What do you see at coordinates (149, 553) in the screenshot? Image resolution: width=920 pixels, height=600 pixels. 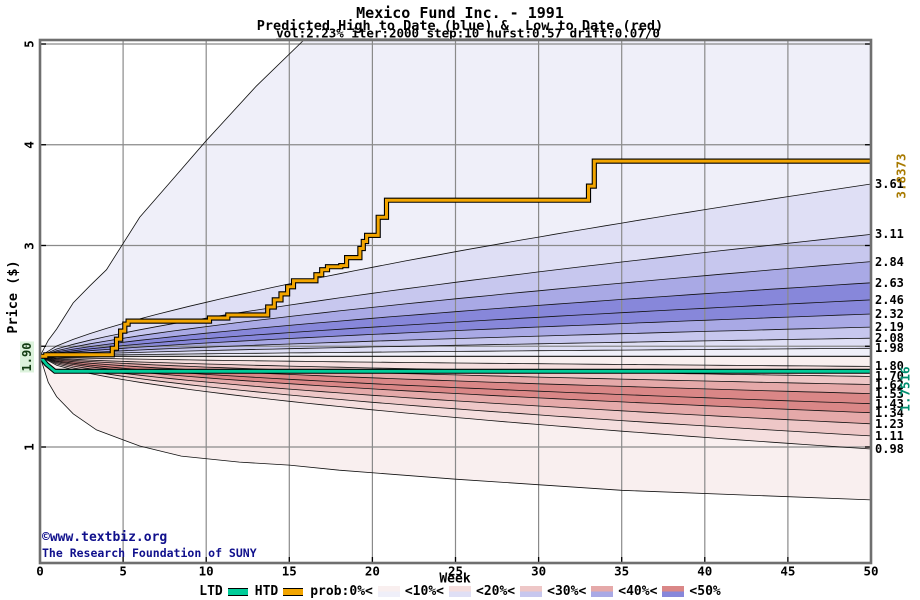 I see `watermark-foundation: The Research Foundation of SUNY` at bounding box center [149, 553].